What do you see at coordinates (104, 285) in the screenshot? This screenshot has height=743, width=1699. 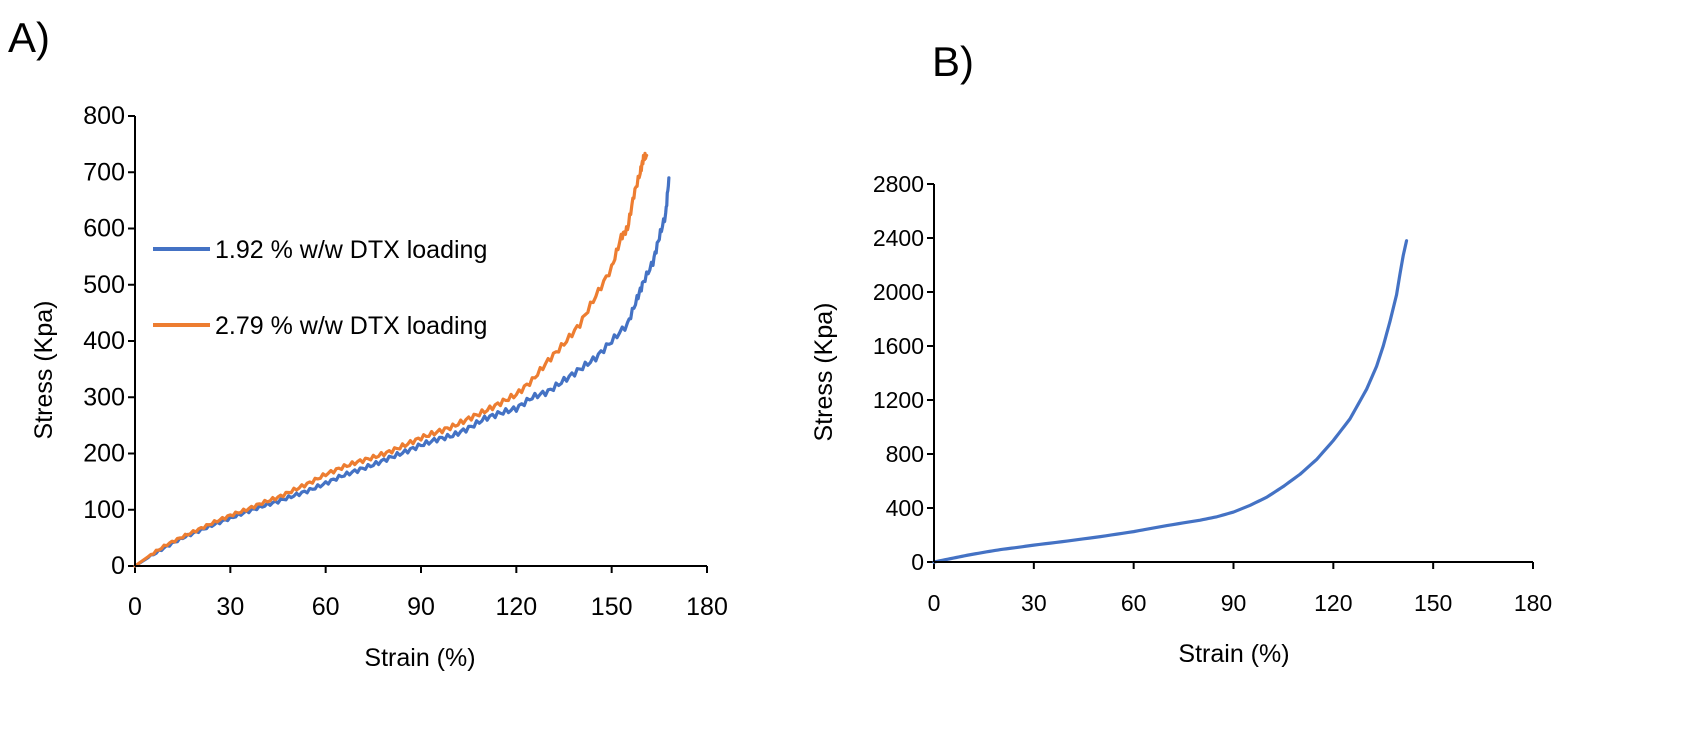 I see `y-tick-label: 500` at bounding box center [104, 285].